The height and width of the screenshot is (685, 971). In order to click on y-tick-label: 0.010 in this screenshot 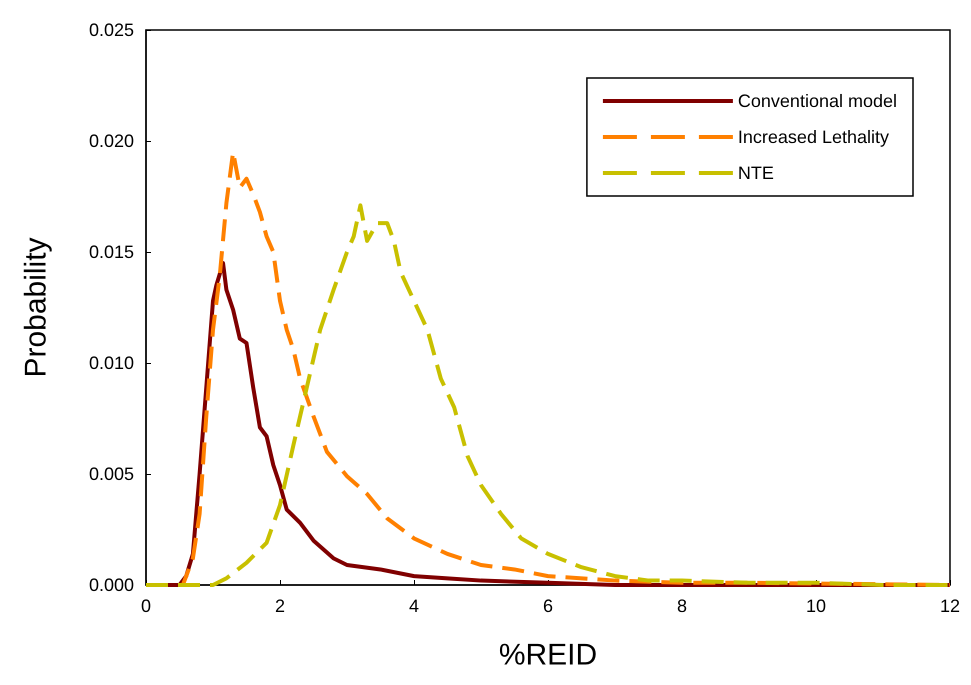, I will do `click(111, 363)`.